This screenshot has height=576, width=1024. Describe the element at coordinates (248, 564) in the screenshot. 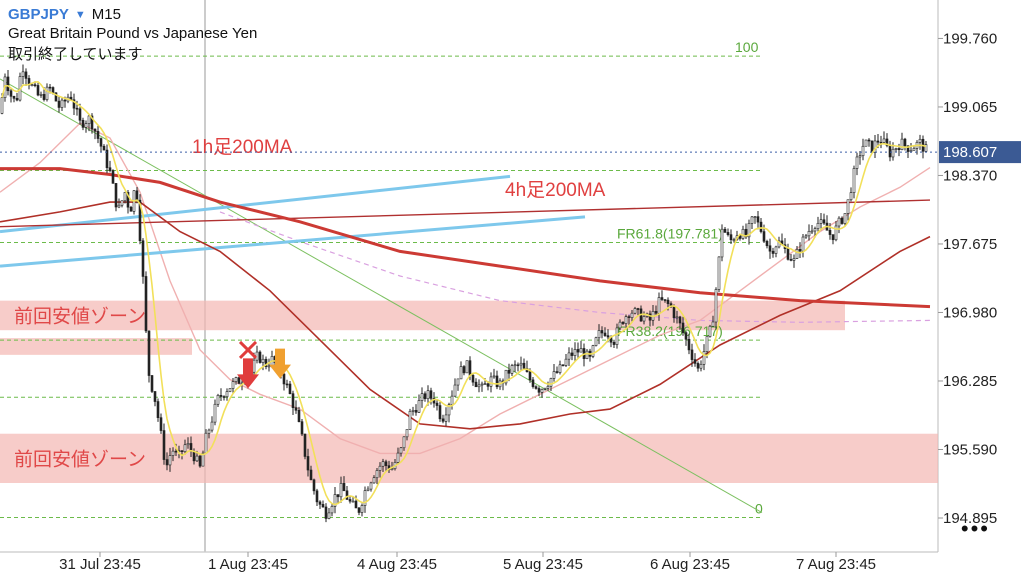

I see `x-tick-label: 1 Aug 23:45` at that location.